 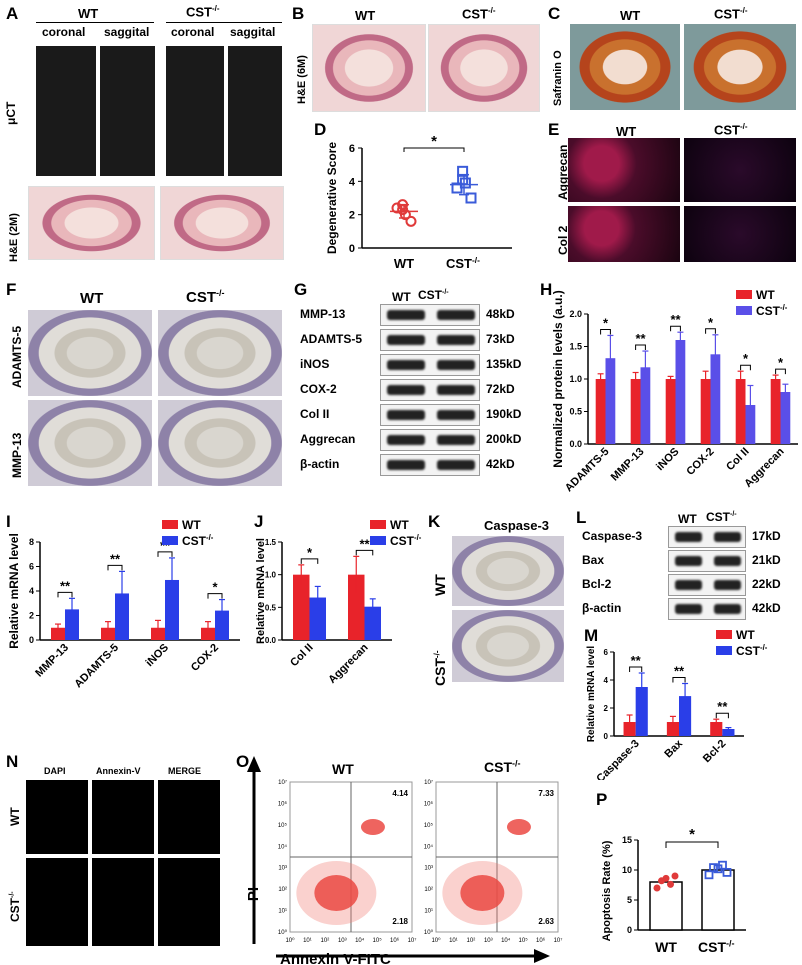 What do you see at coordinates (15, 816) in the screenshot?
I see `n-wt-label: WT` at bounding box center [15, 816].